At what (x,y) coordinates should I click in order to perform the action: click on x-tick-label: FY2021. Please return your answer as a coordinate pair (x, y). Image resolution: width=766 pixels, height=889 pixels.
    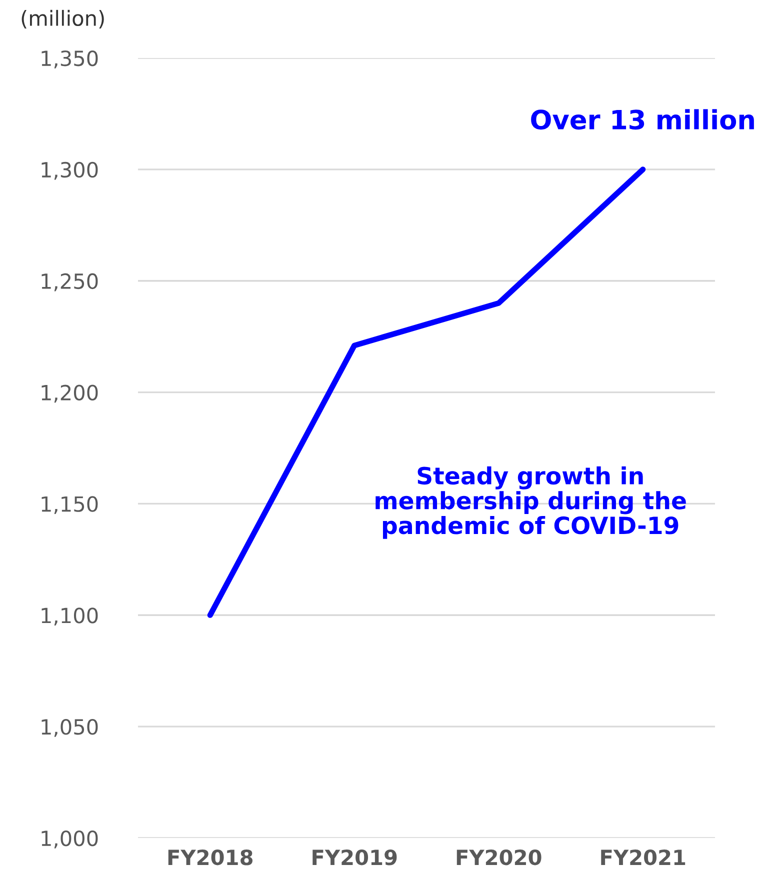
    Looking at the image, I should click on (643, 857).